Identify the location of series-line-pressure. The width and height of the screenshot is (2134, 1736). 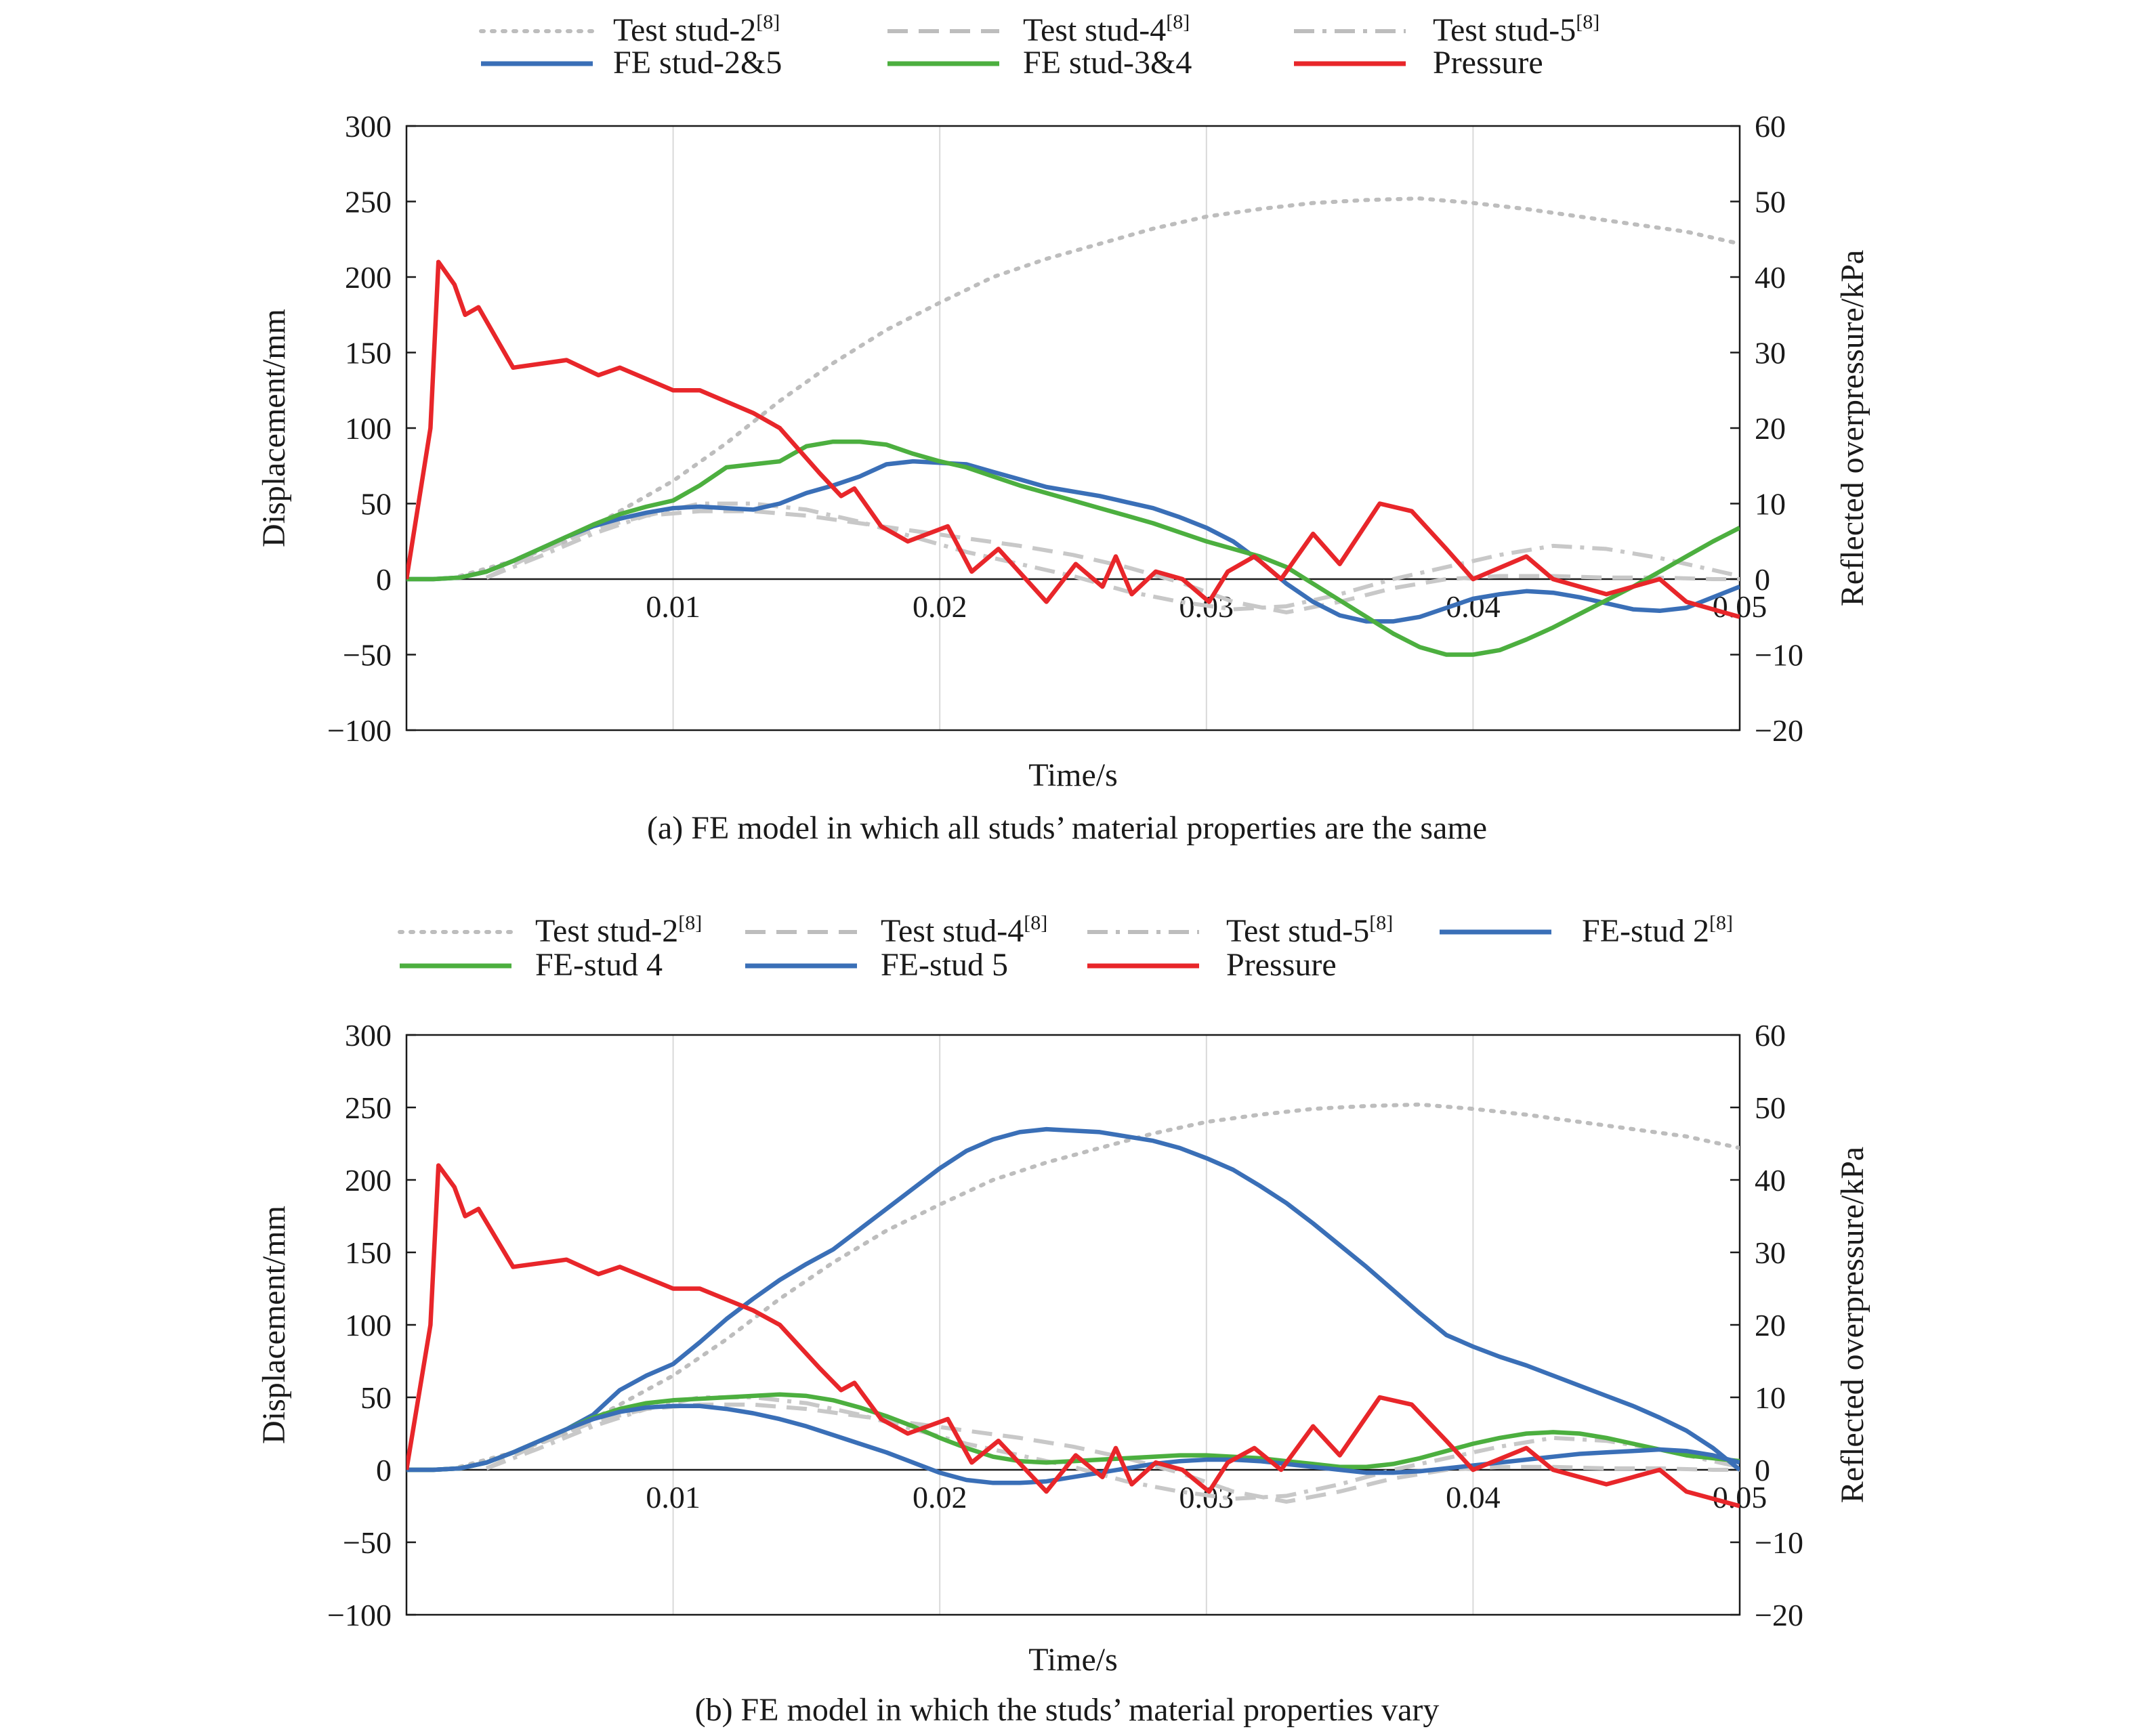
(1073, 439).